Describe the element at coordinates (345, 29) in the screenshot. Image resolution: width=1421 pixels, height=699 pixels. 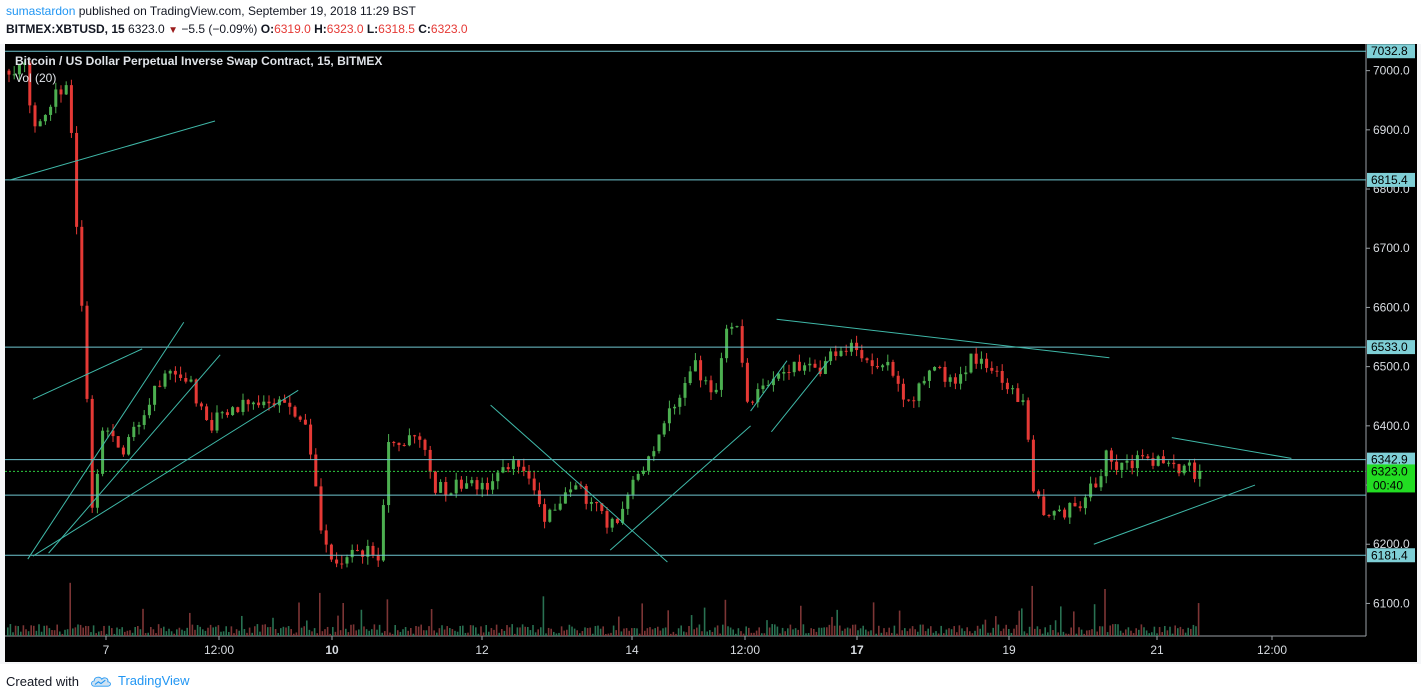
I see `high-value: 6323.0` at that location.